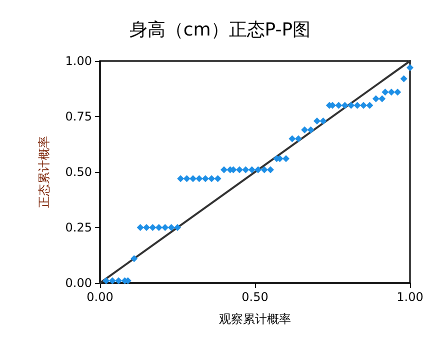  I want to click on x-tick-label: 1.00, so click(410, 297).